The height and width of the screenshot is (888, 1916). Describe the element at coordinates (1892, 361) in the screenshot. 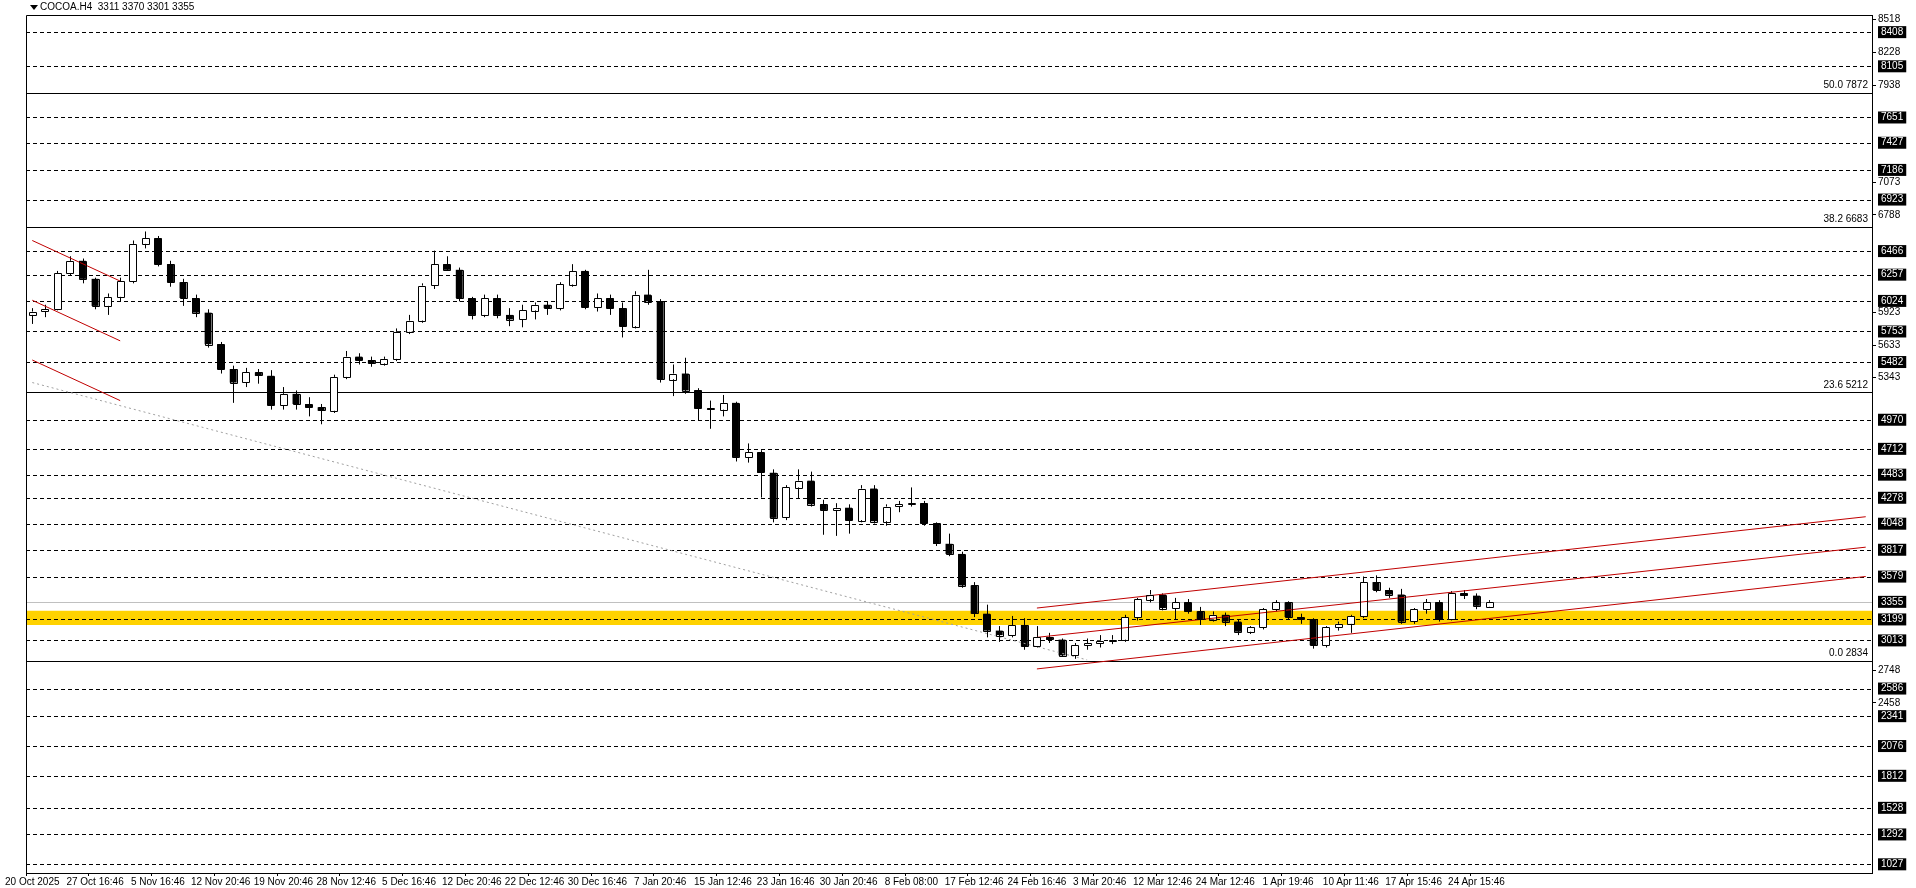

I see `ref-line-label: 5482` at that location.